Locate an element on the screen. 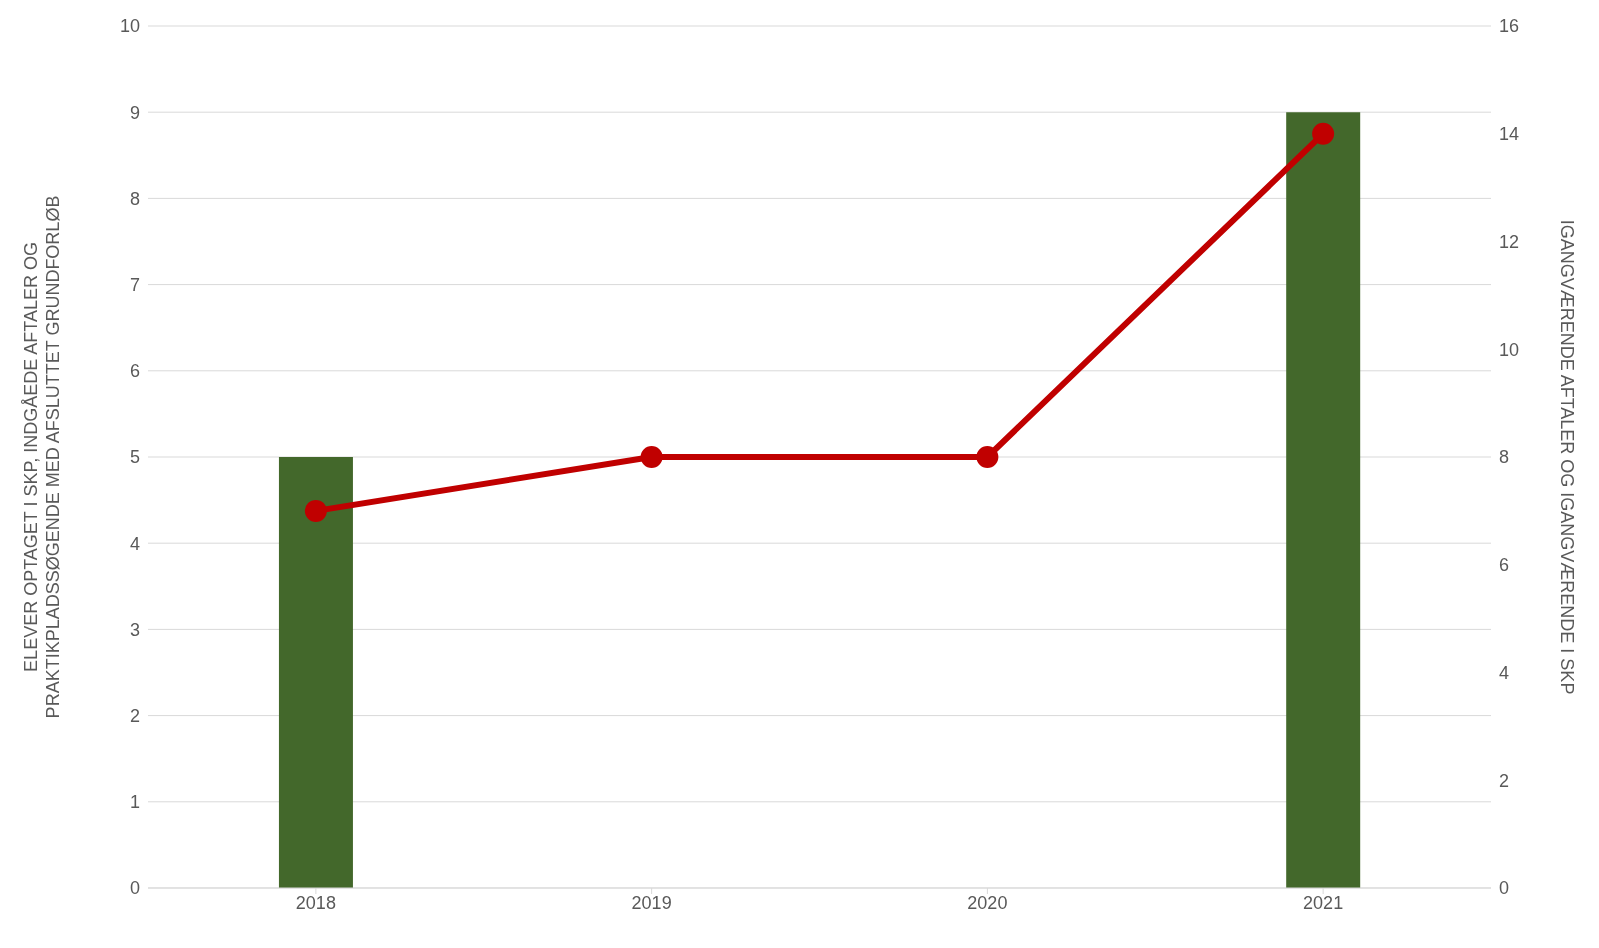 The width and height of the screenshot is (1599, 948). y2-tick-label: 4 is located at coordinates (1504, 672).